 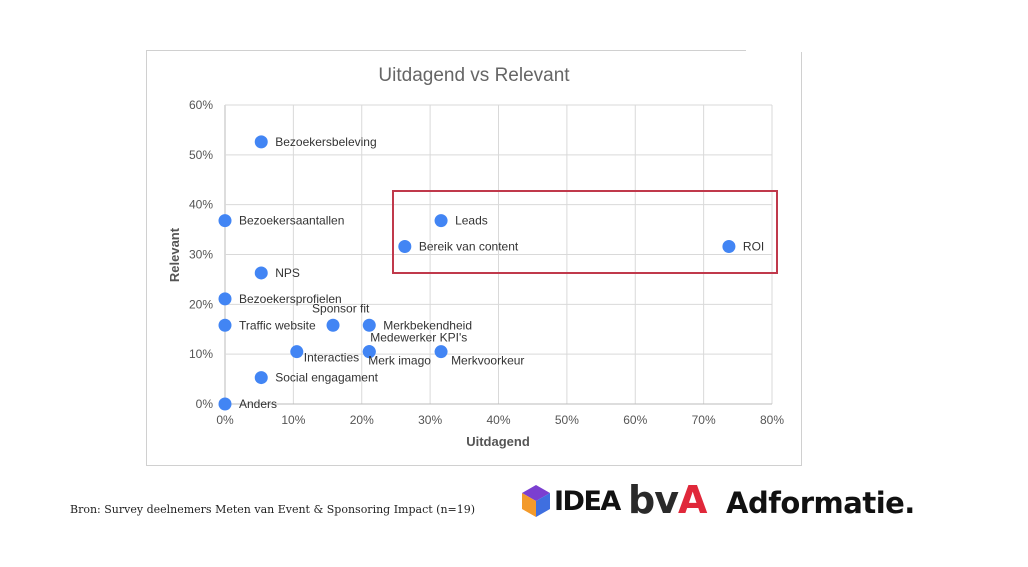 What do you see at coordinates (201, 105) in the screenshot?
I see `y-tick-label: 60%` at bounding box center [201, 105].